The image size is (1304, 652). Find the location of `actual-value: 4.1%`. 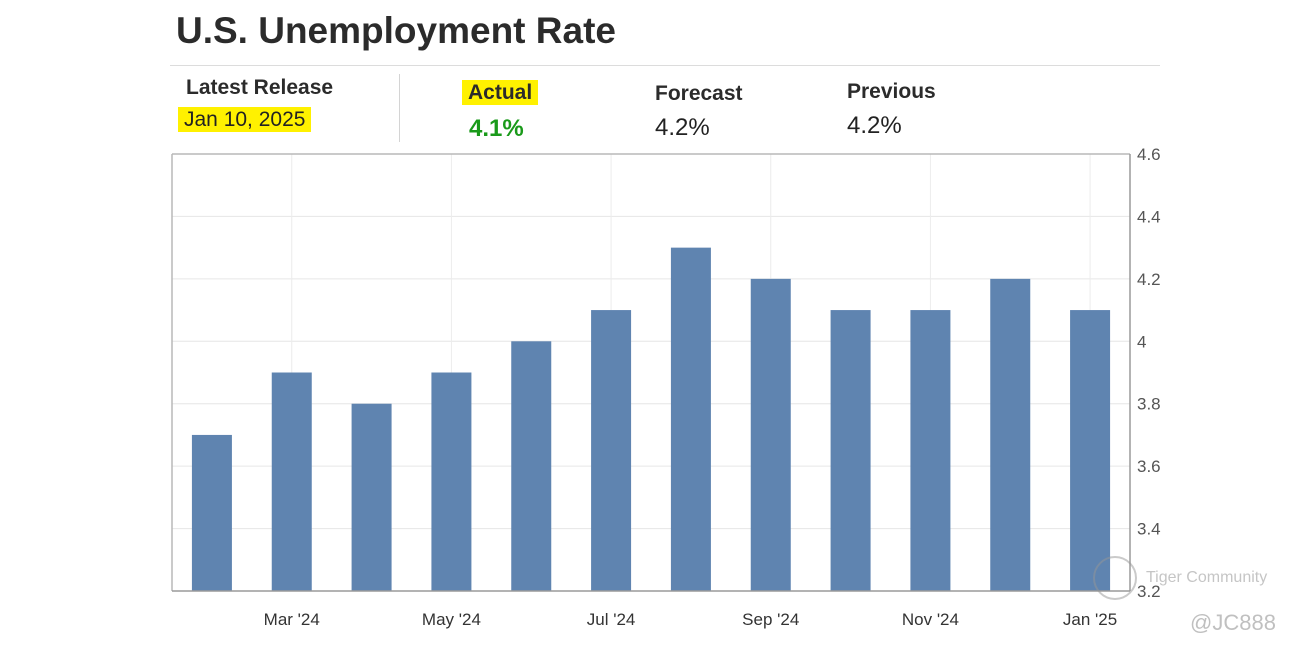

actual-value: 4.1% is located at coordinates (496, 128).